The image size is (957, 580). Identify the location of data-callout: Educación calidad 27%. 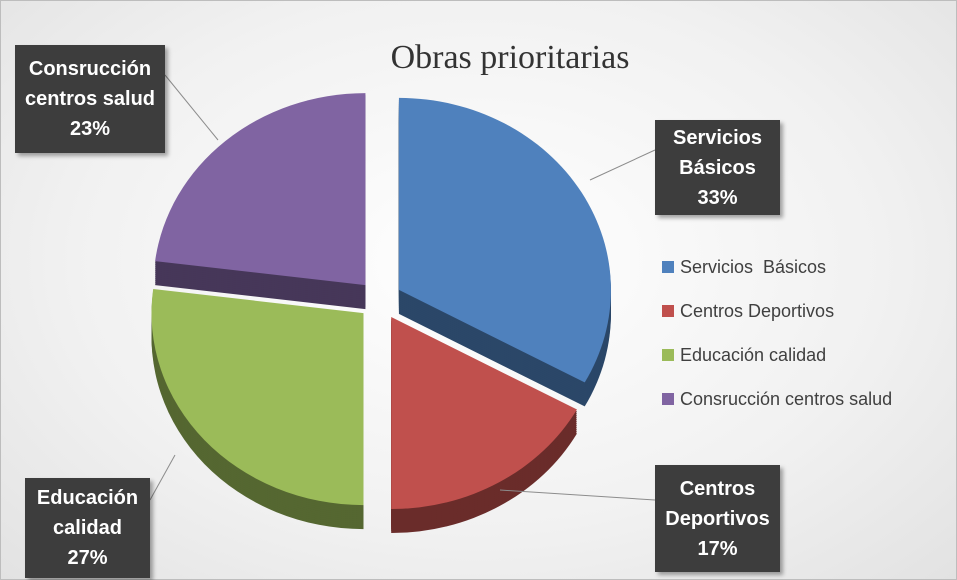
(87, 528).